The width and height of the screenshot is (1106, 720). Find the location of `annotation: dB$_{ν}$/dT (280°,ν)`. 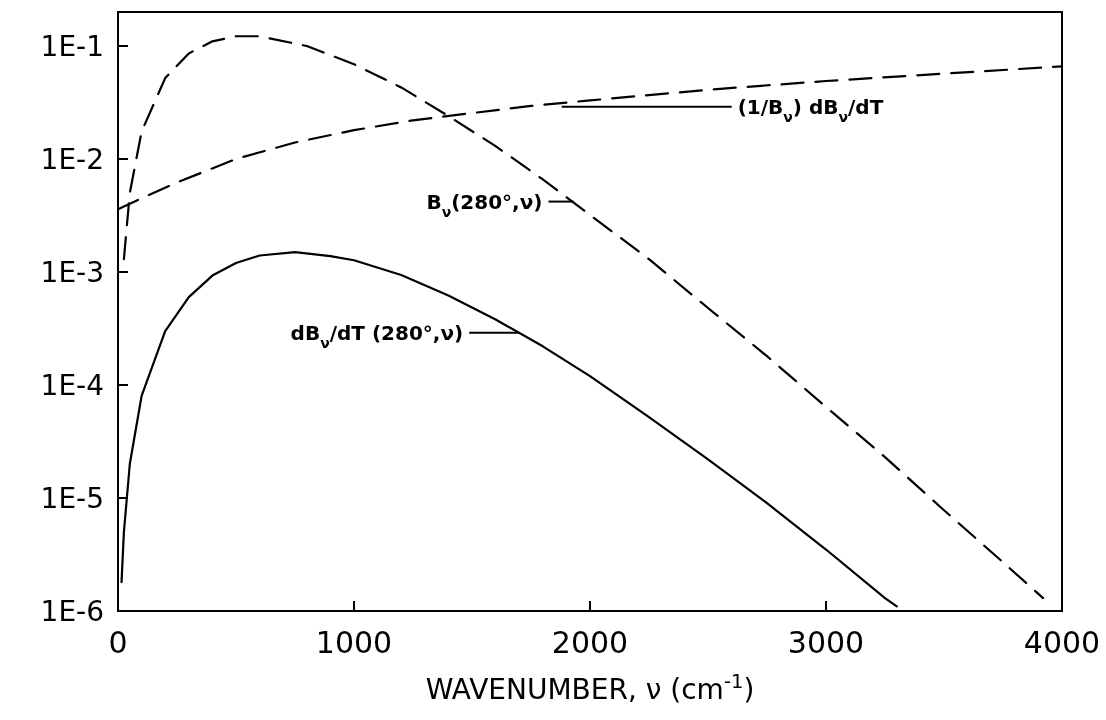

annotation: dB$_{ν}$/dT (280°,ν) is located at coordinates (377, 335).